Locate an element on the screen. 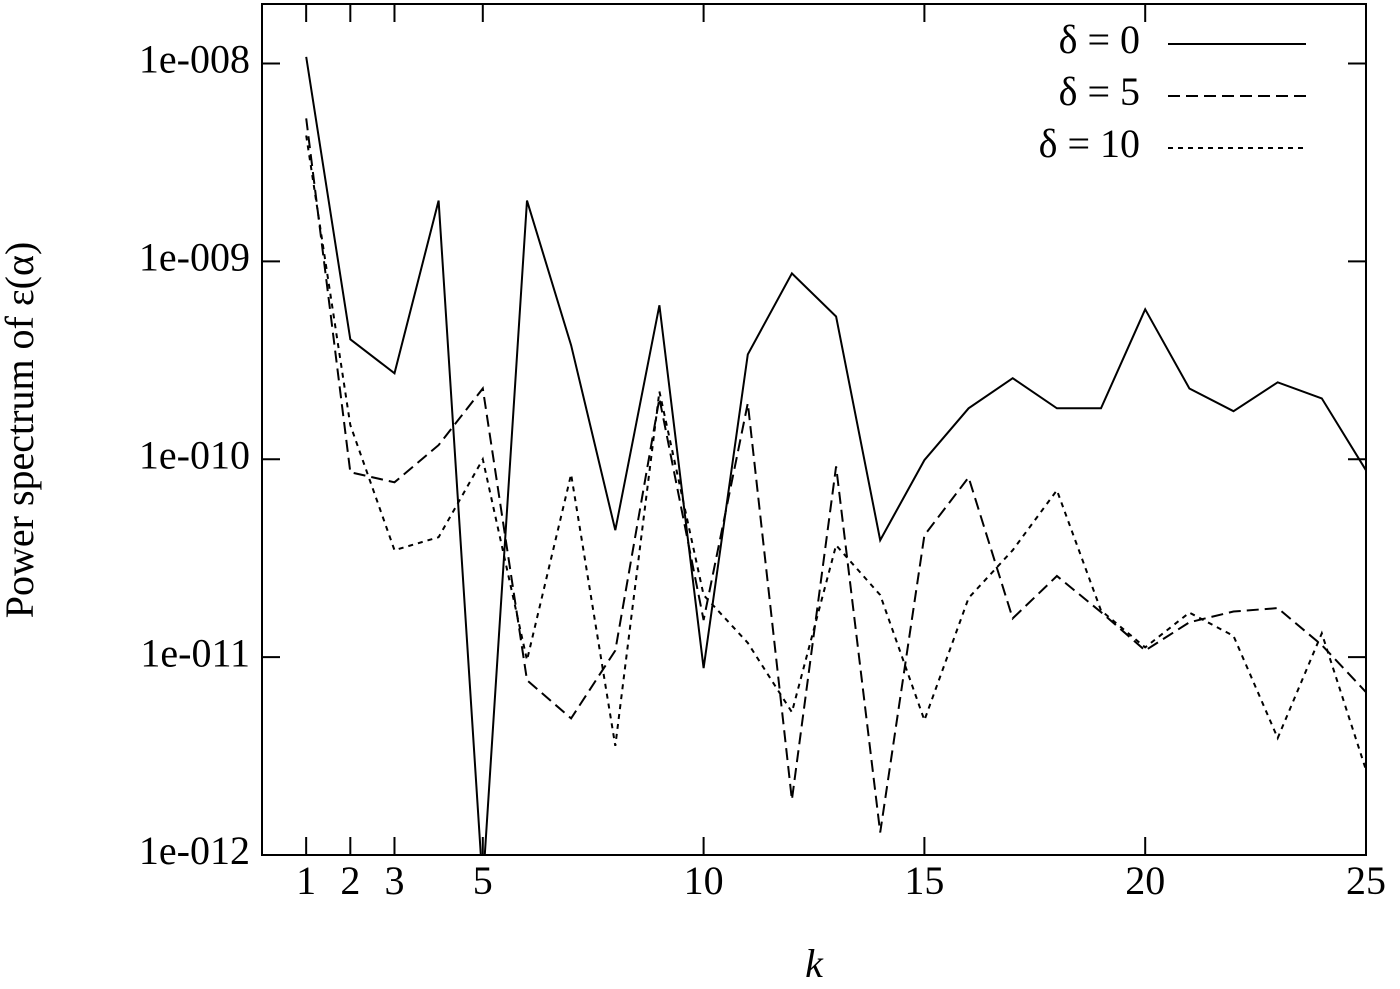  x-tick-label: 20 is located at coordinates (1145, 880).